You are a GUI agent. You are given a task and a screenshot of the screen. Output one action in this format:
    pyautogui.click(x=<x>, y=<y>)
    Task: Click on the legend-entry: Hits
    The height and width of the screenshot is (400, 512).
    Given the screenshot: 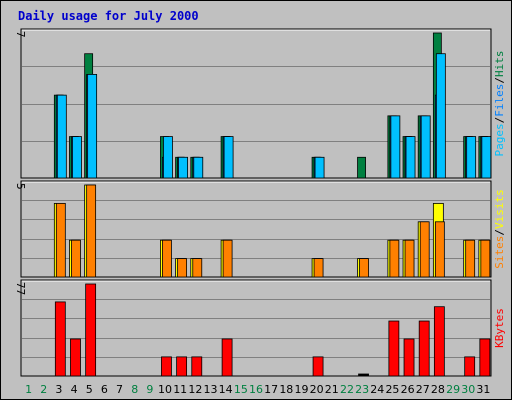 What is the action you would take?
    pyautogui.click(x=499, y=64)
    